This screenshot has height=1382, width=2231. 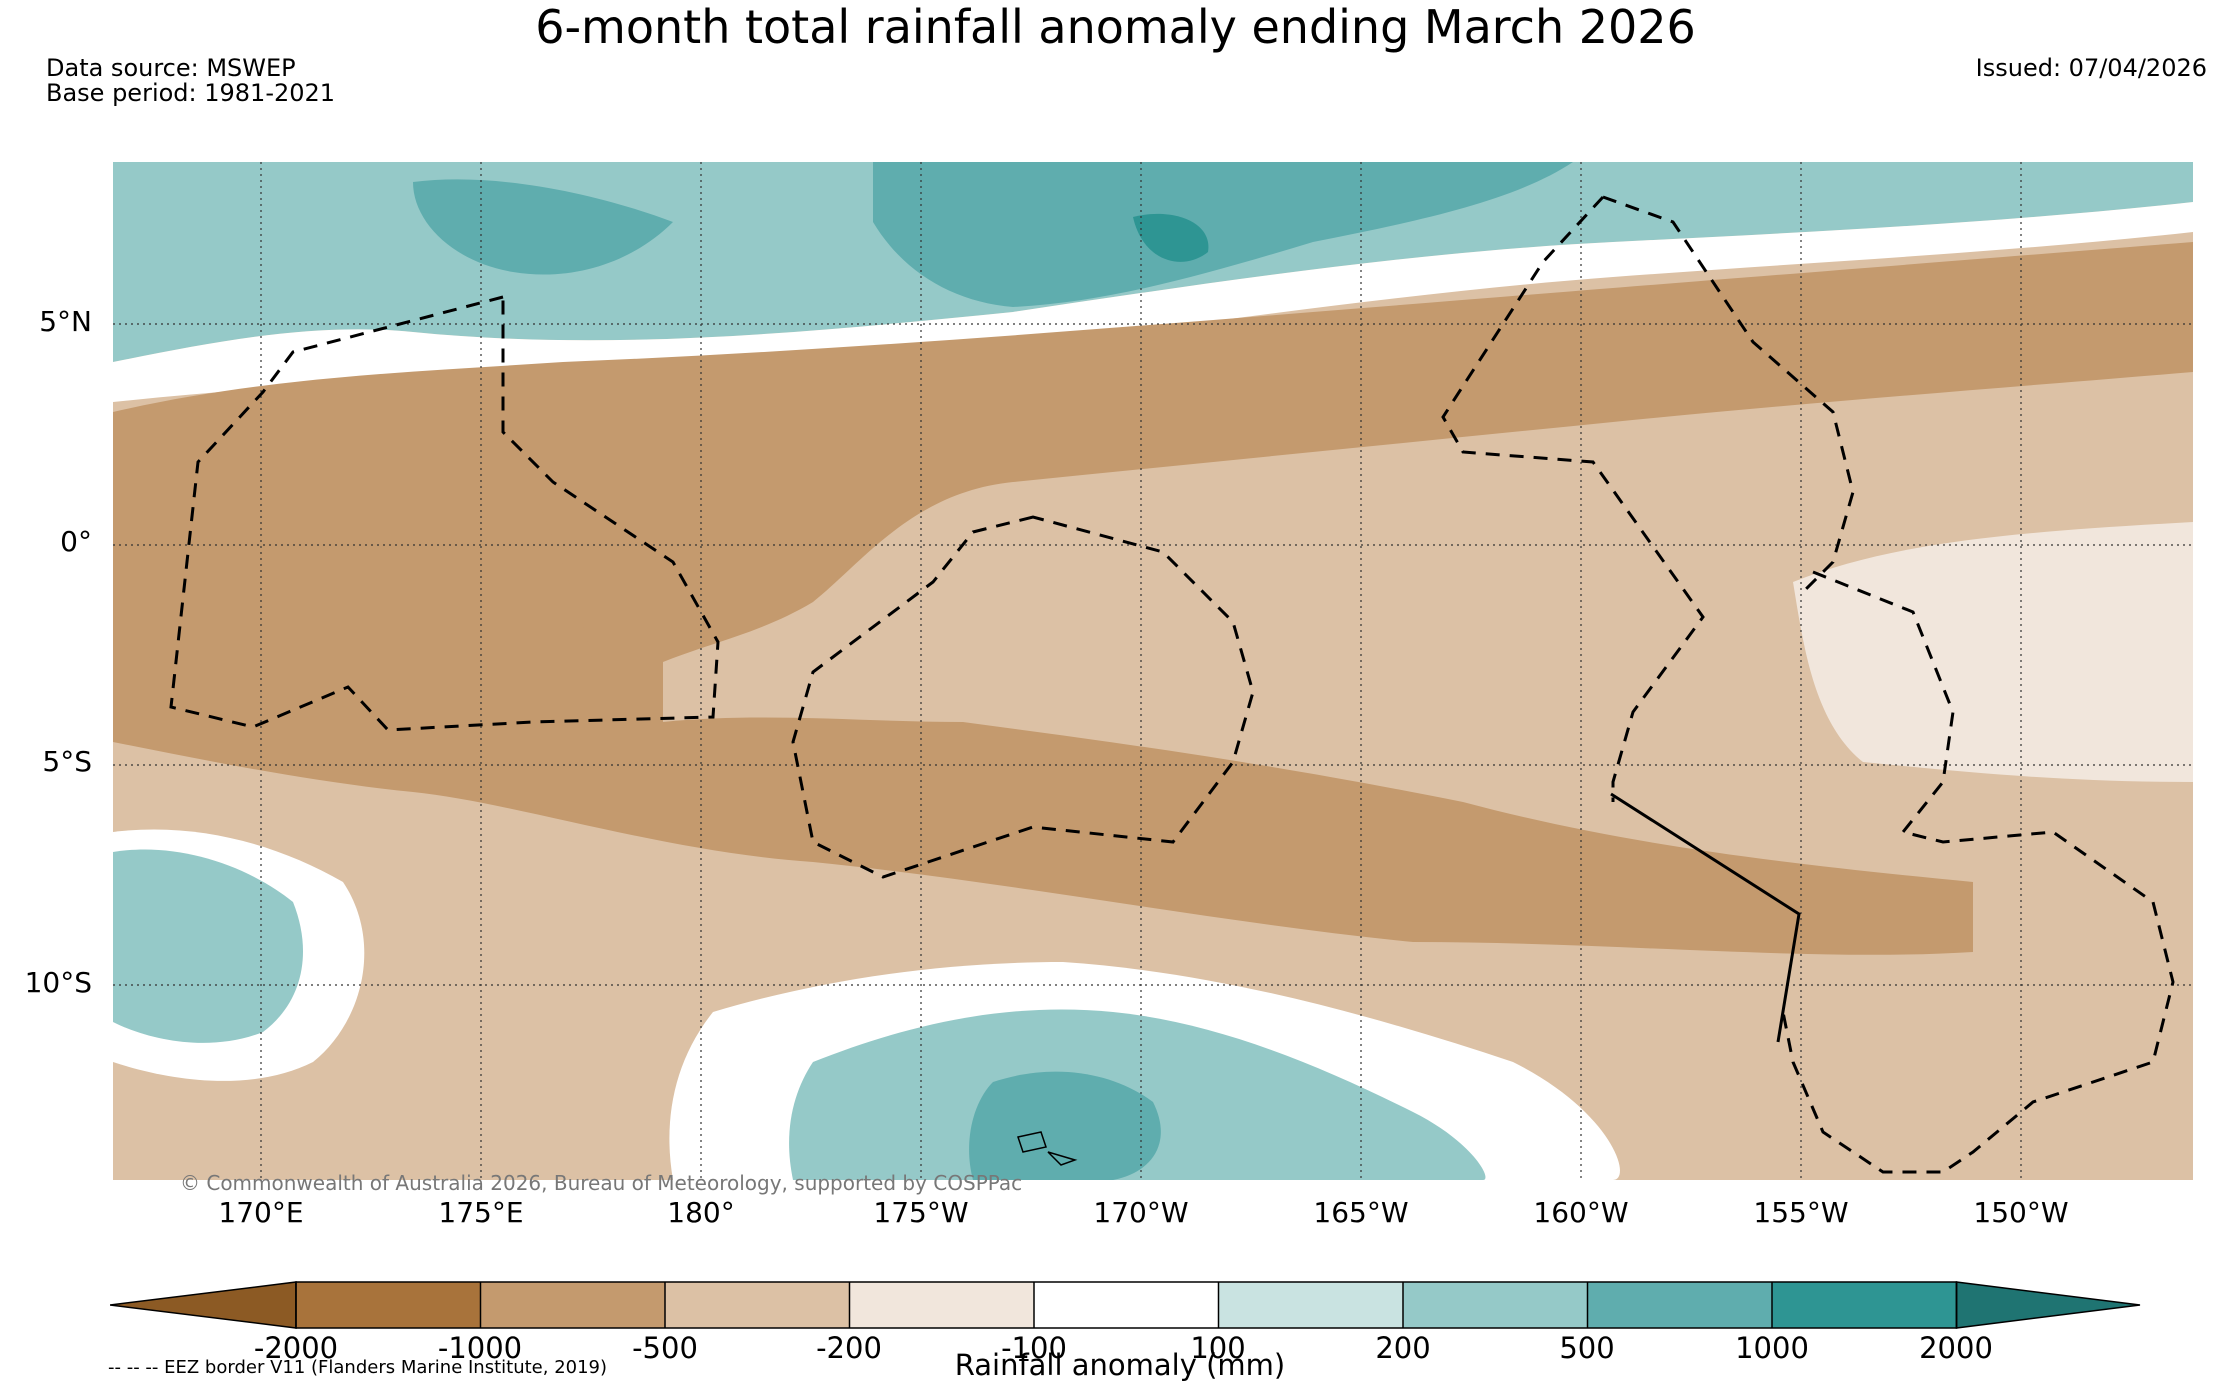 What do you see at coordinates (1047, 1148) in the screenshot?
I see `islands` at bounding box center [1047, 1148].